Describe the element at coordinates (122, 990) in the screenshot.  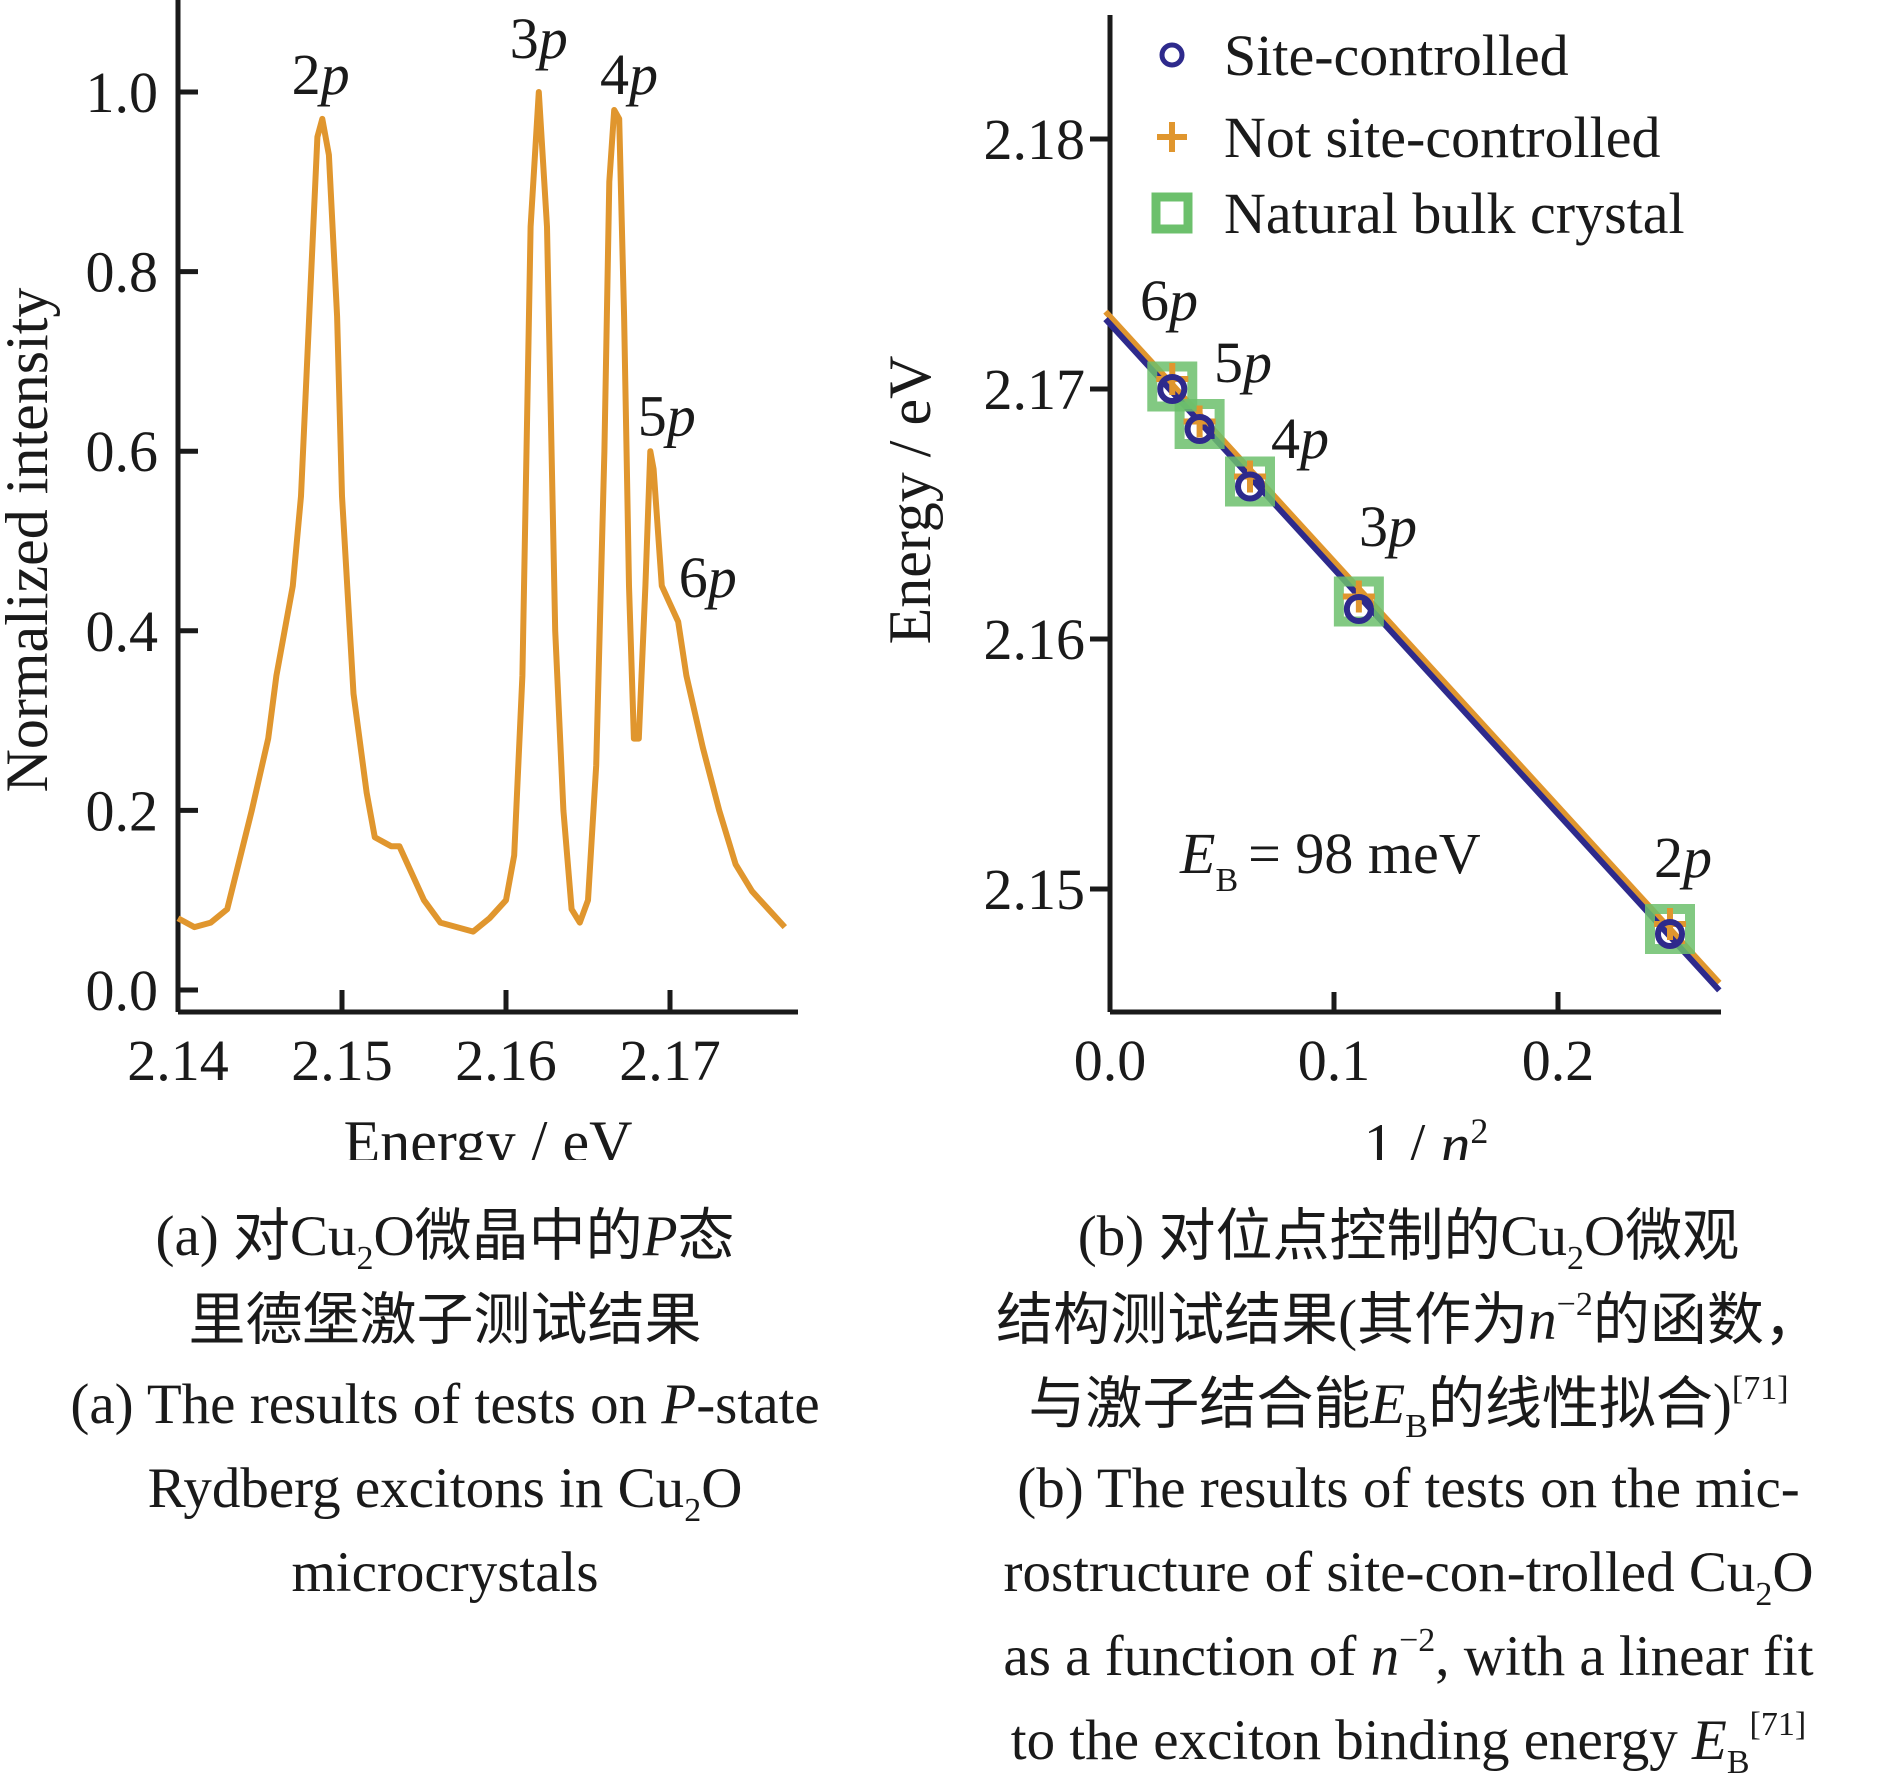
I see `y-tick-label: 0.0` at that location.